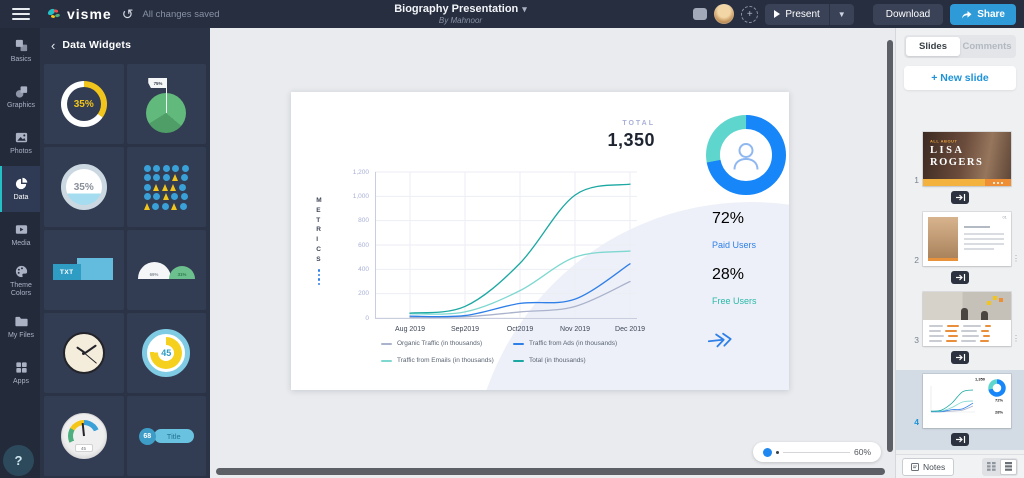 This screenshot has width=1024, height=478. Describe the element at coordinates (550, 471) in the screenshot. I see `canvas-horizontal-scrollbar` at that location.